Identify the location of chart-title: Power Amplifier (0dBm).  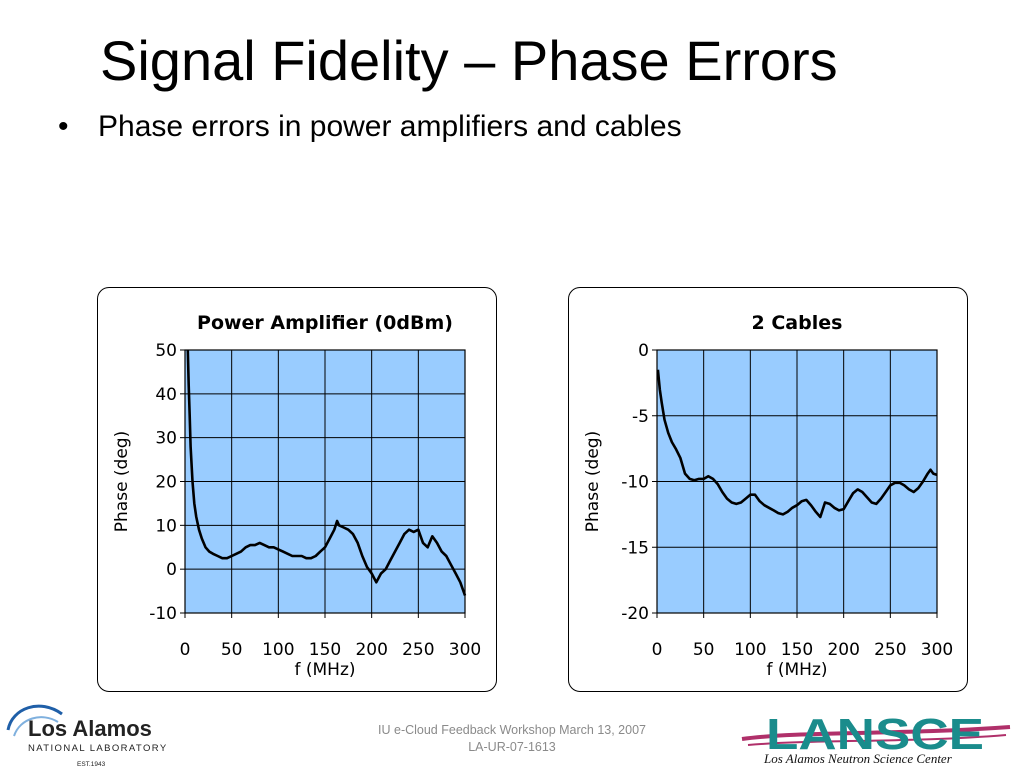
(325, 323).